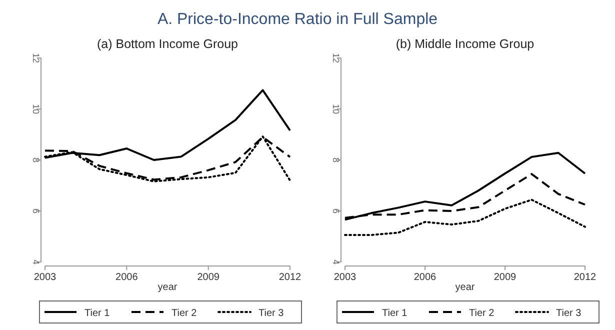 Image resolution: width=615 pixels, height=330 pixels. Describe the element at coordinates (167, 44) in the screenshot. I see `chart-subtitle: (a) Bottom Income Group` at that location.